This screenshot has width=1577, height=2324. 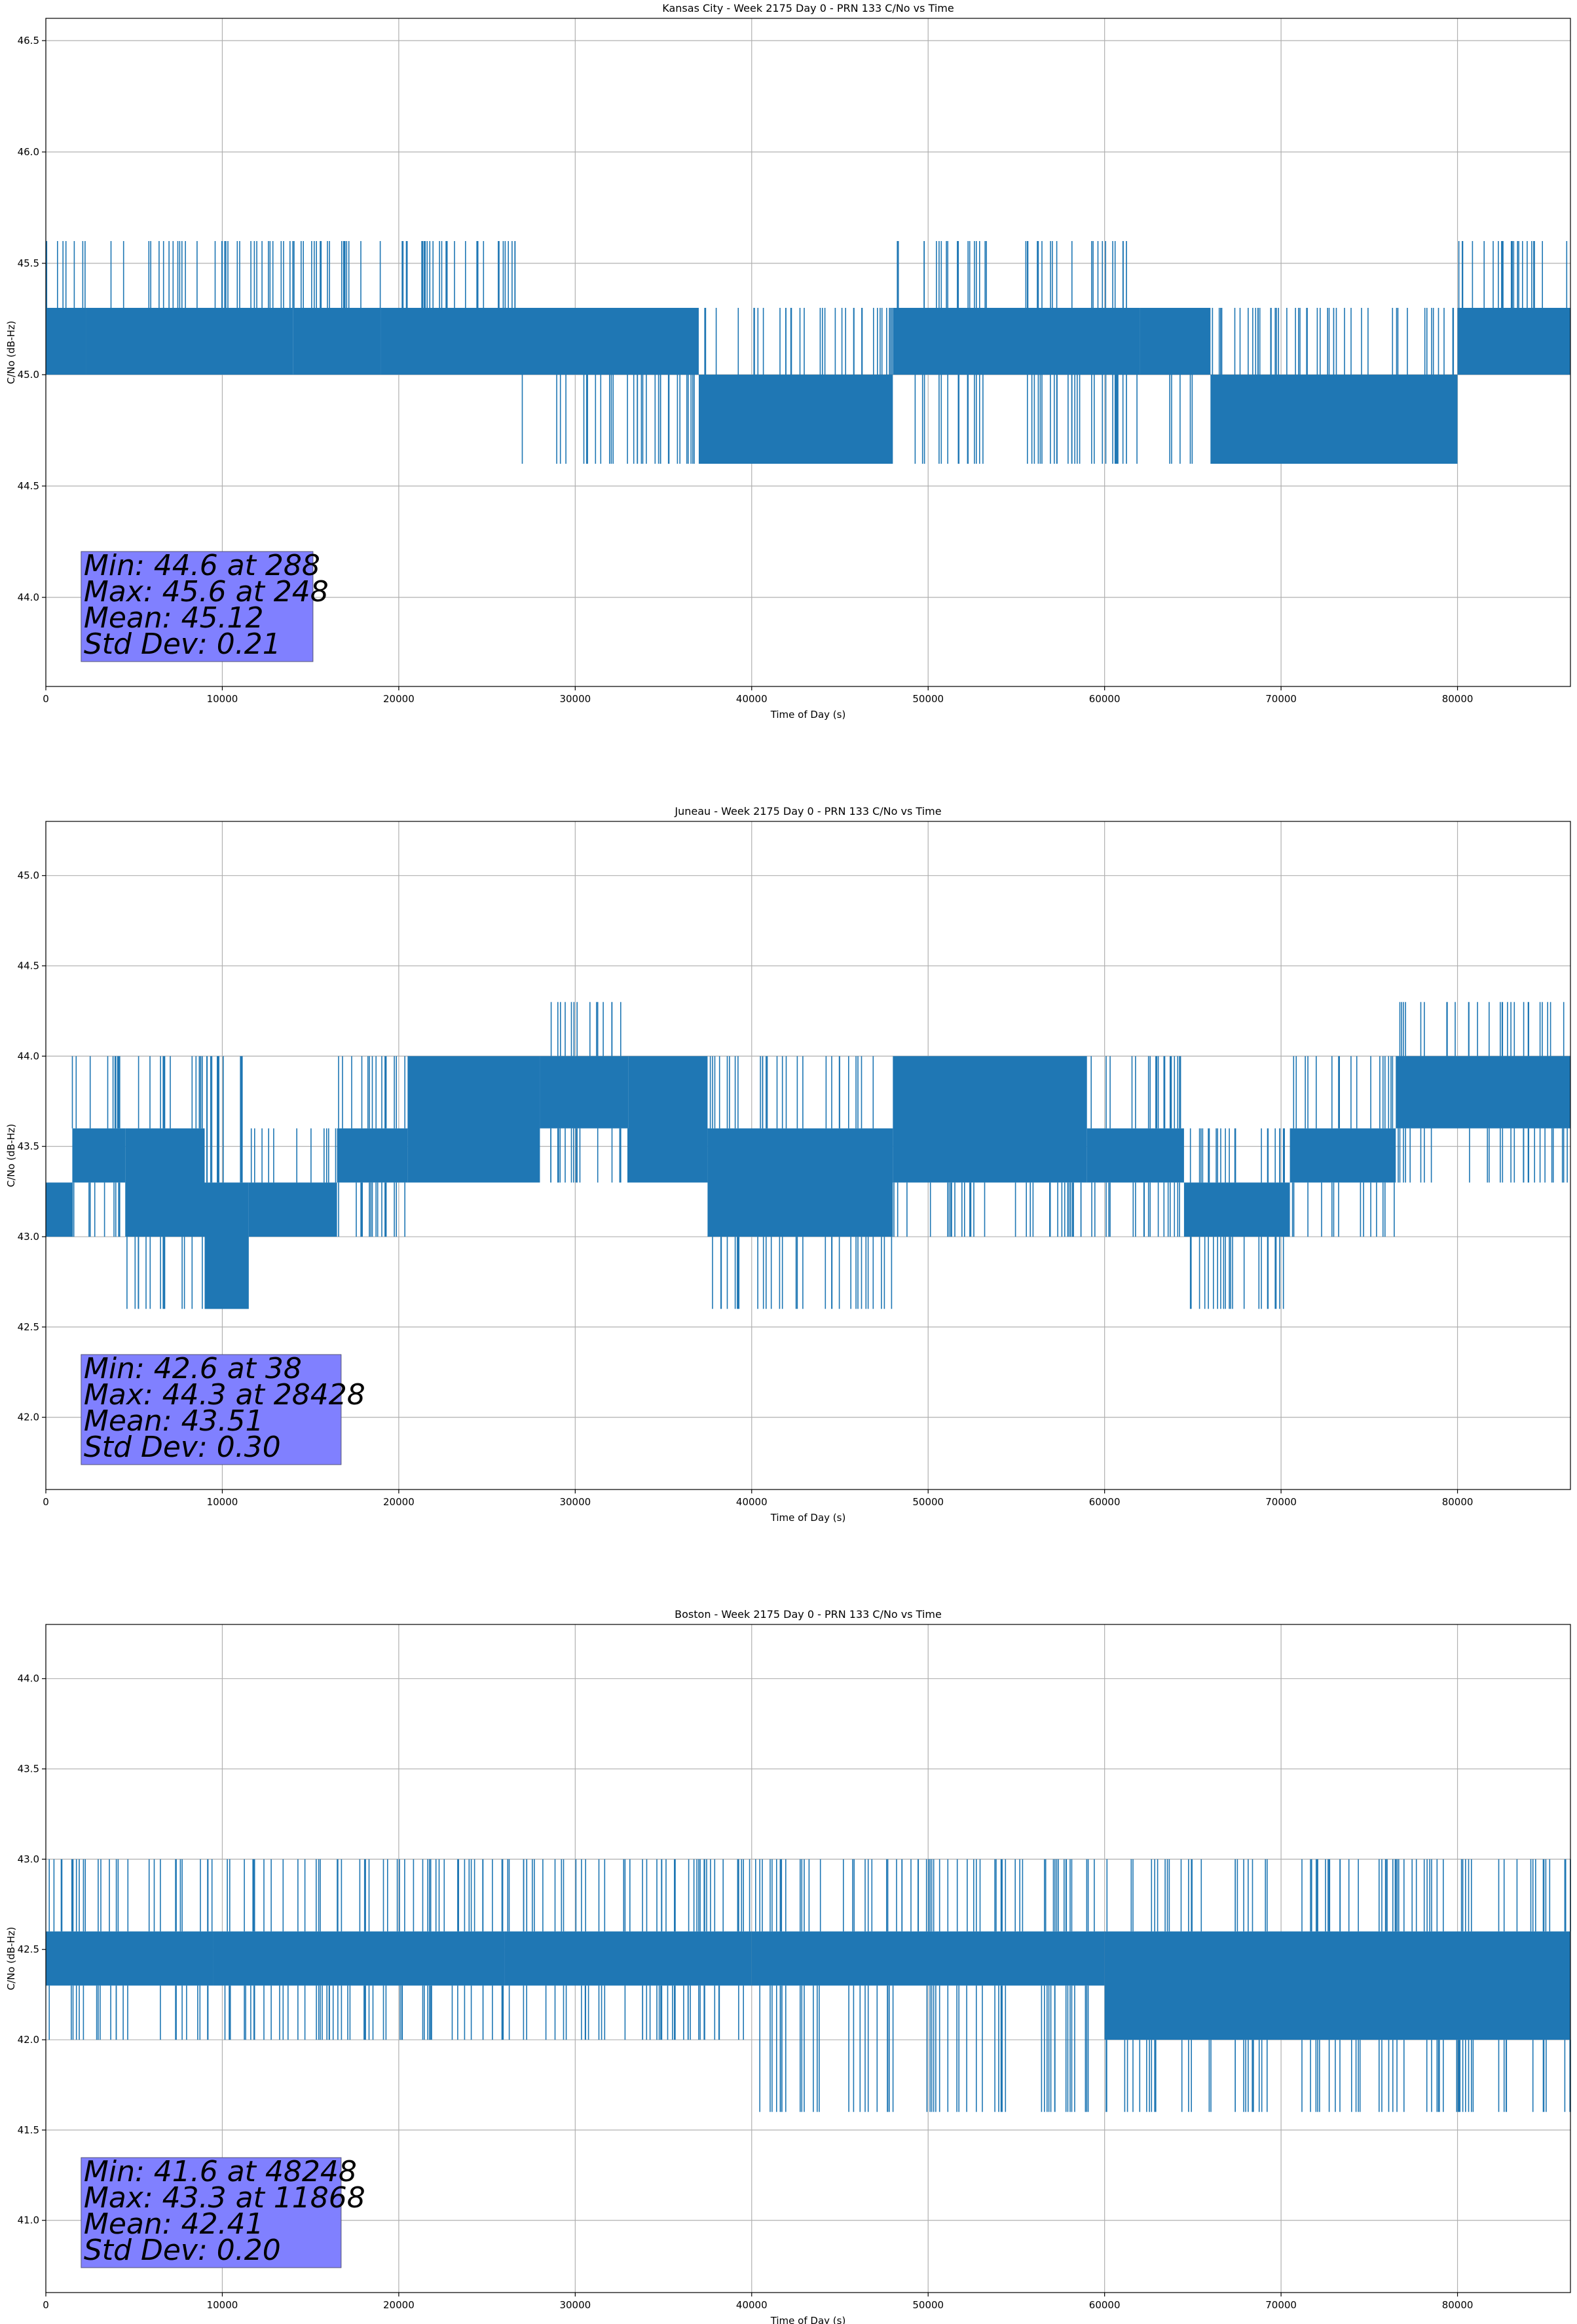 What do you see at coordinates (206, 592) in the screenshot?
I see `stats-line: Max: 45.6 at 248` at bounding box center [206, 592].